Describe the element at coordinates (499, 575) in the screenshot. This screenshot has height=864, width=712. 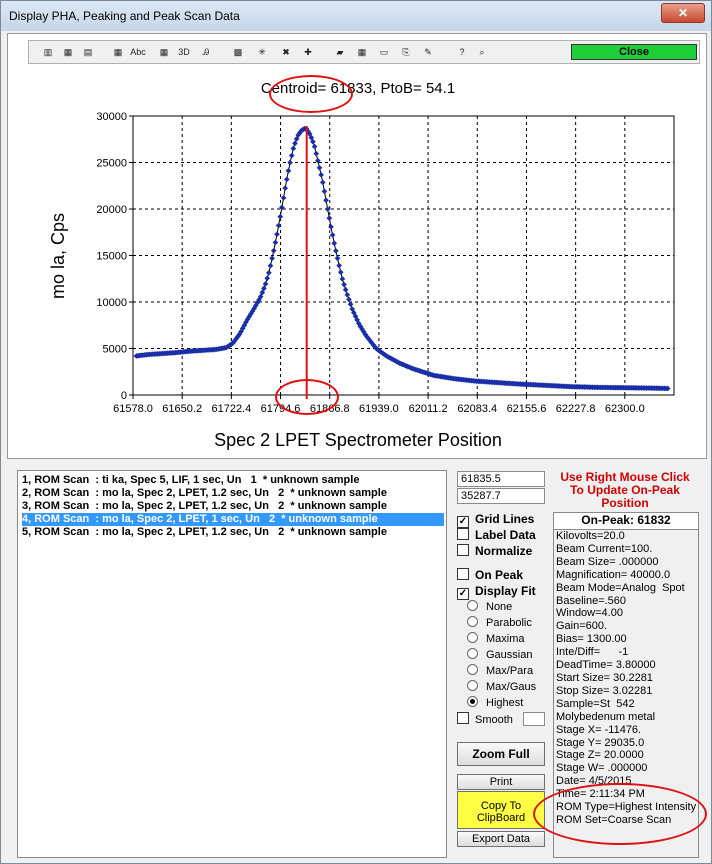
I see `on-peak-label: On Peak` at that location.